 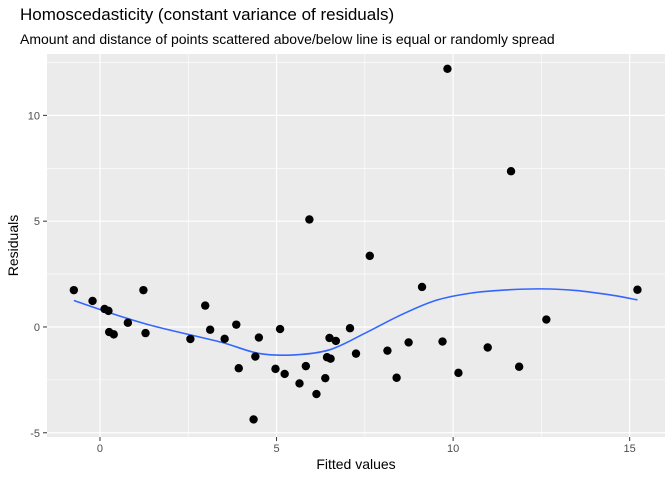 I want to click on smooth-layer, so click(x=355, y=322).